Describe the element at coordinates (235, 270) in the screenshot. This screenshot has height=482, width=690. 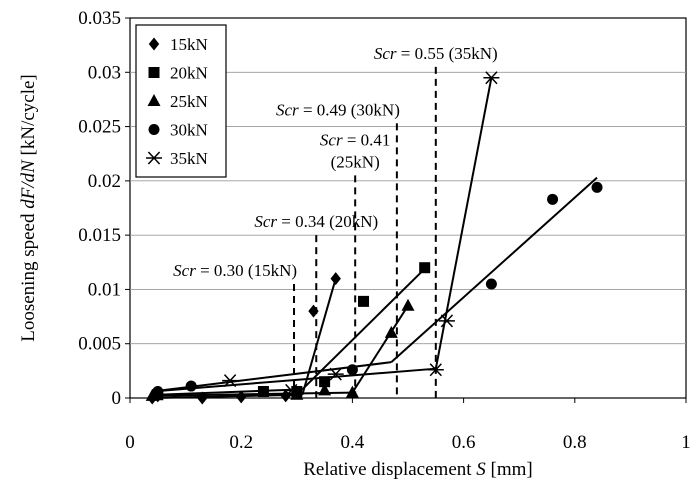
I see `threshold-label: Scr = 0.30 (15kN)` at that location.